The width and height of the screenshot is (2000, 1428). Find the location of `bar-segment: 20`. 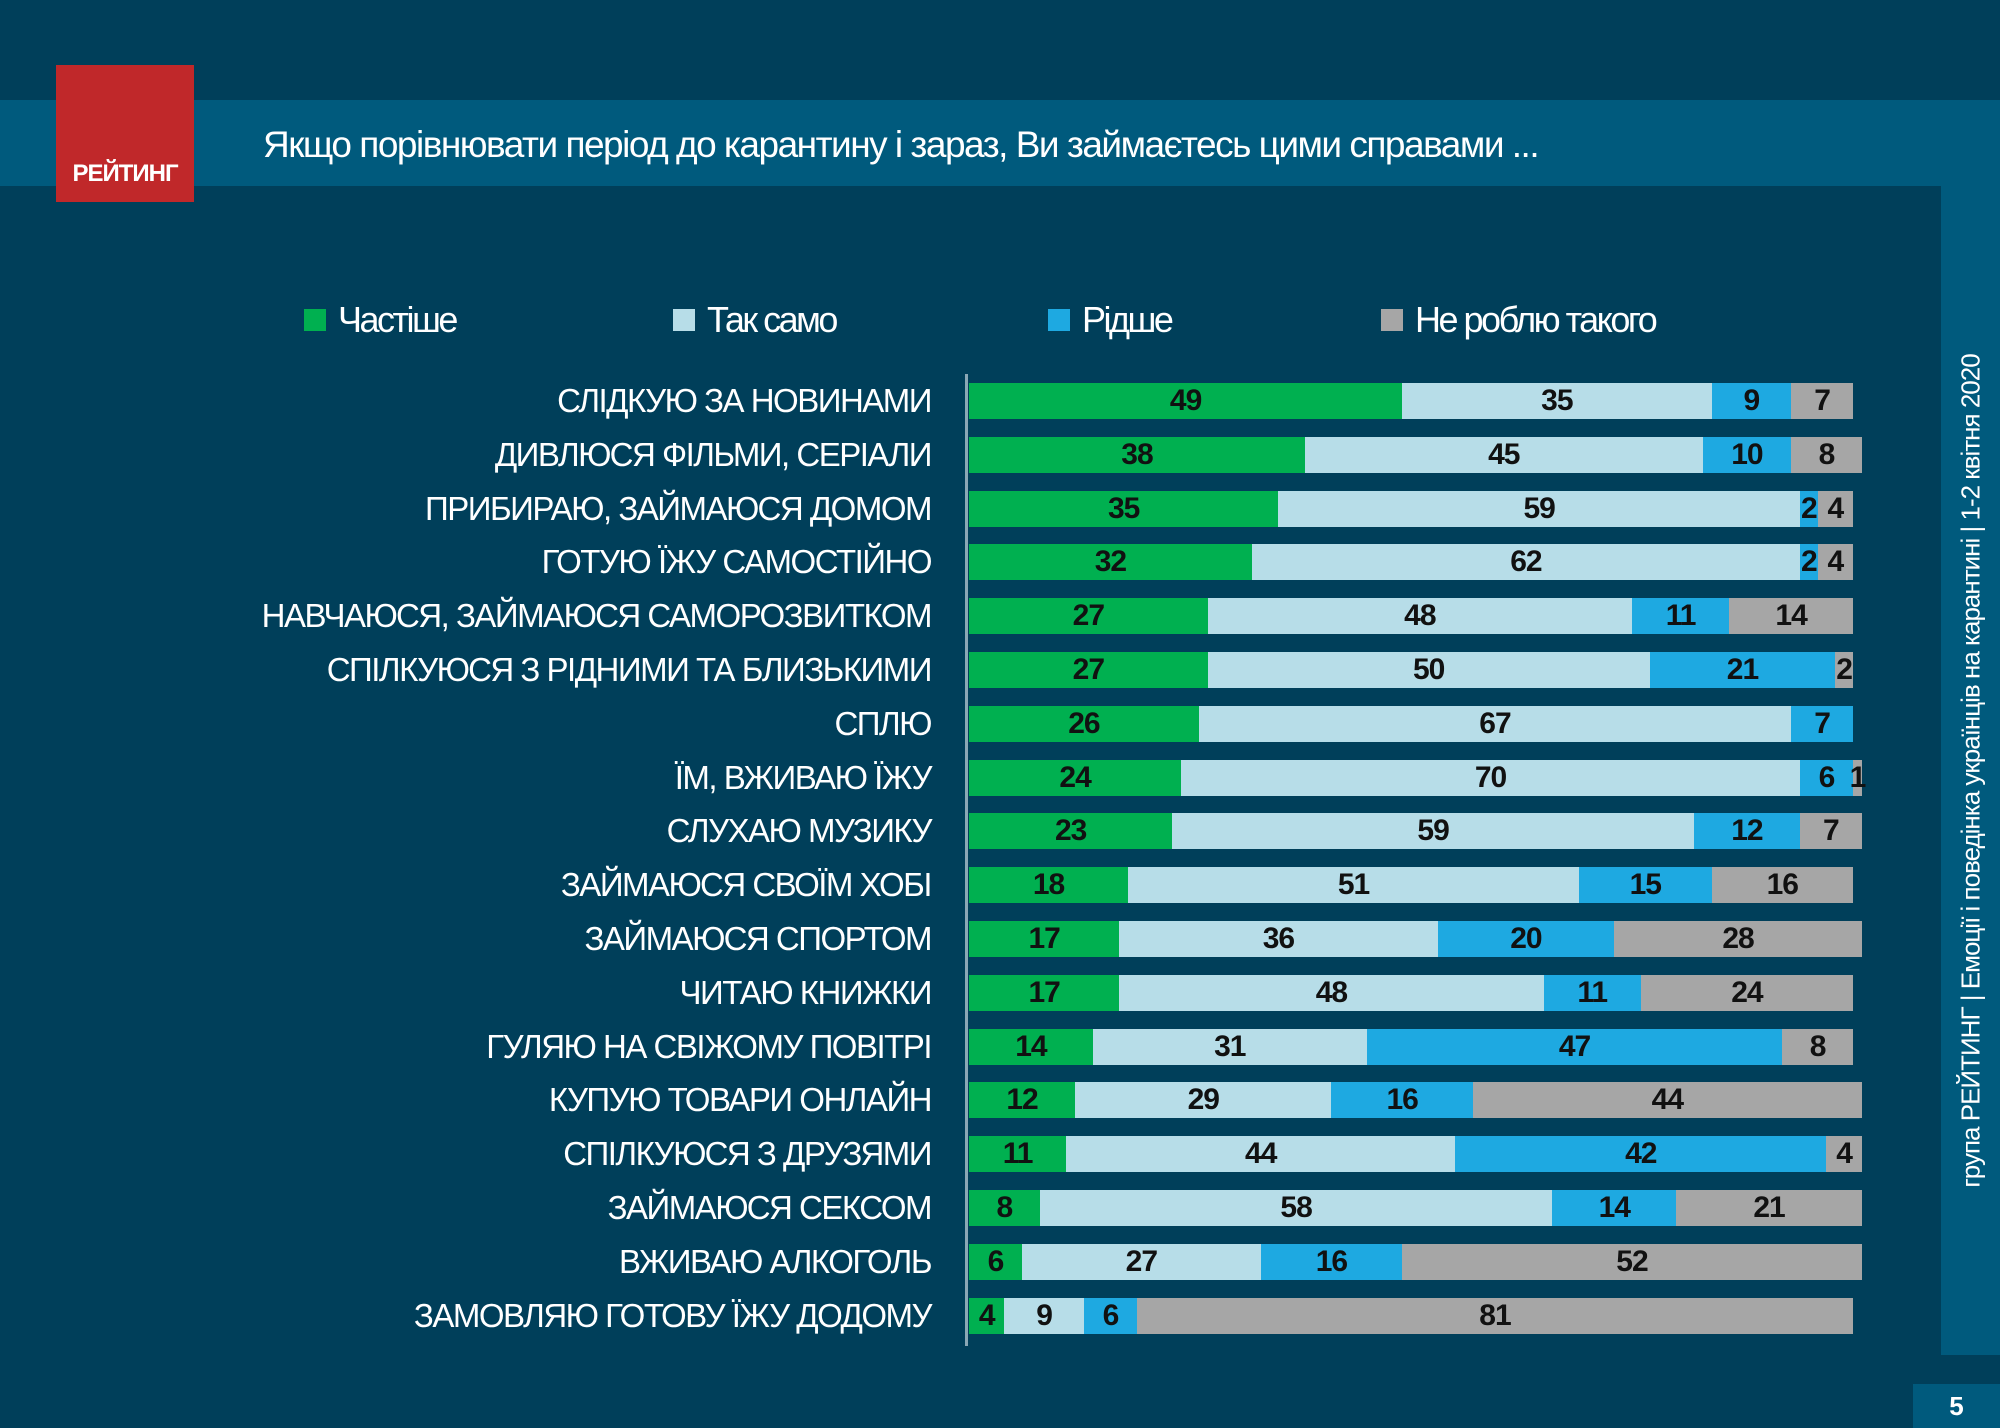

bar-segment: 20 is located at coordinates (1526, 939).